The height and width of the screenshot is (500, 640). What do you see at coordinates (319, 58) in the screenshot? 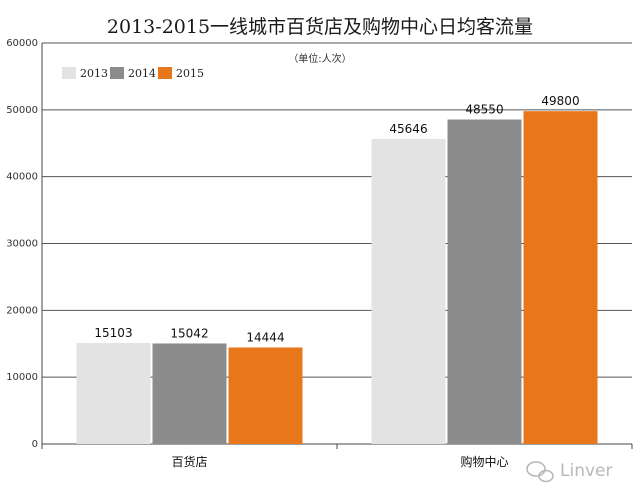
I see `unit-note: （单位:人次）` at bounding box center [319, 58].